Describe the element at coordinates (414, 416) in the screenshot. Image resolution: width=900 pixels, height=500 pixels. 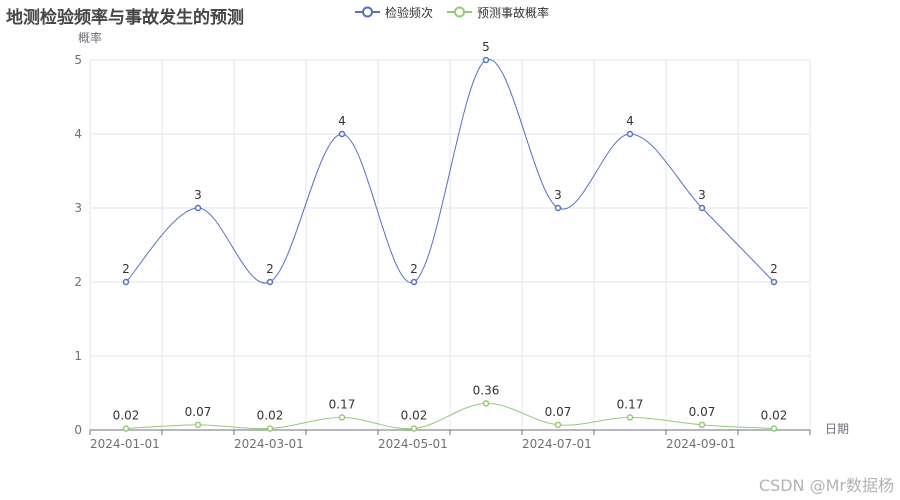
I see `series-1-label-4: 0.02` at that location.